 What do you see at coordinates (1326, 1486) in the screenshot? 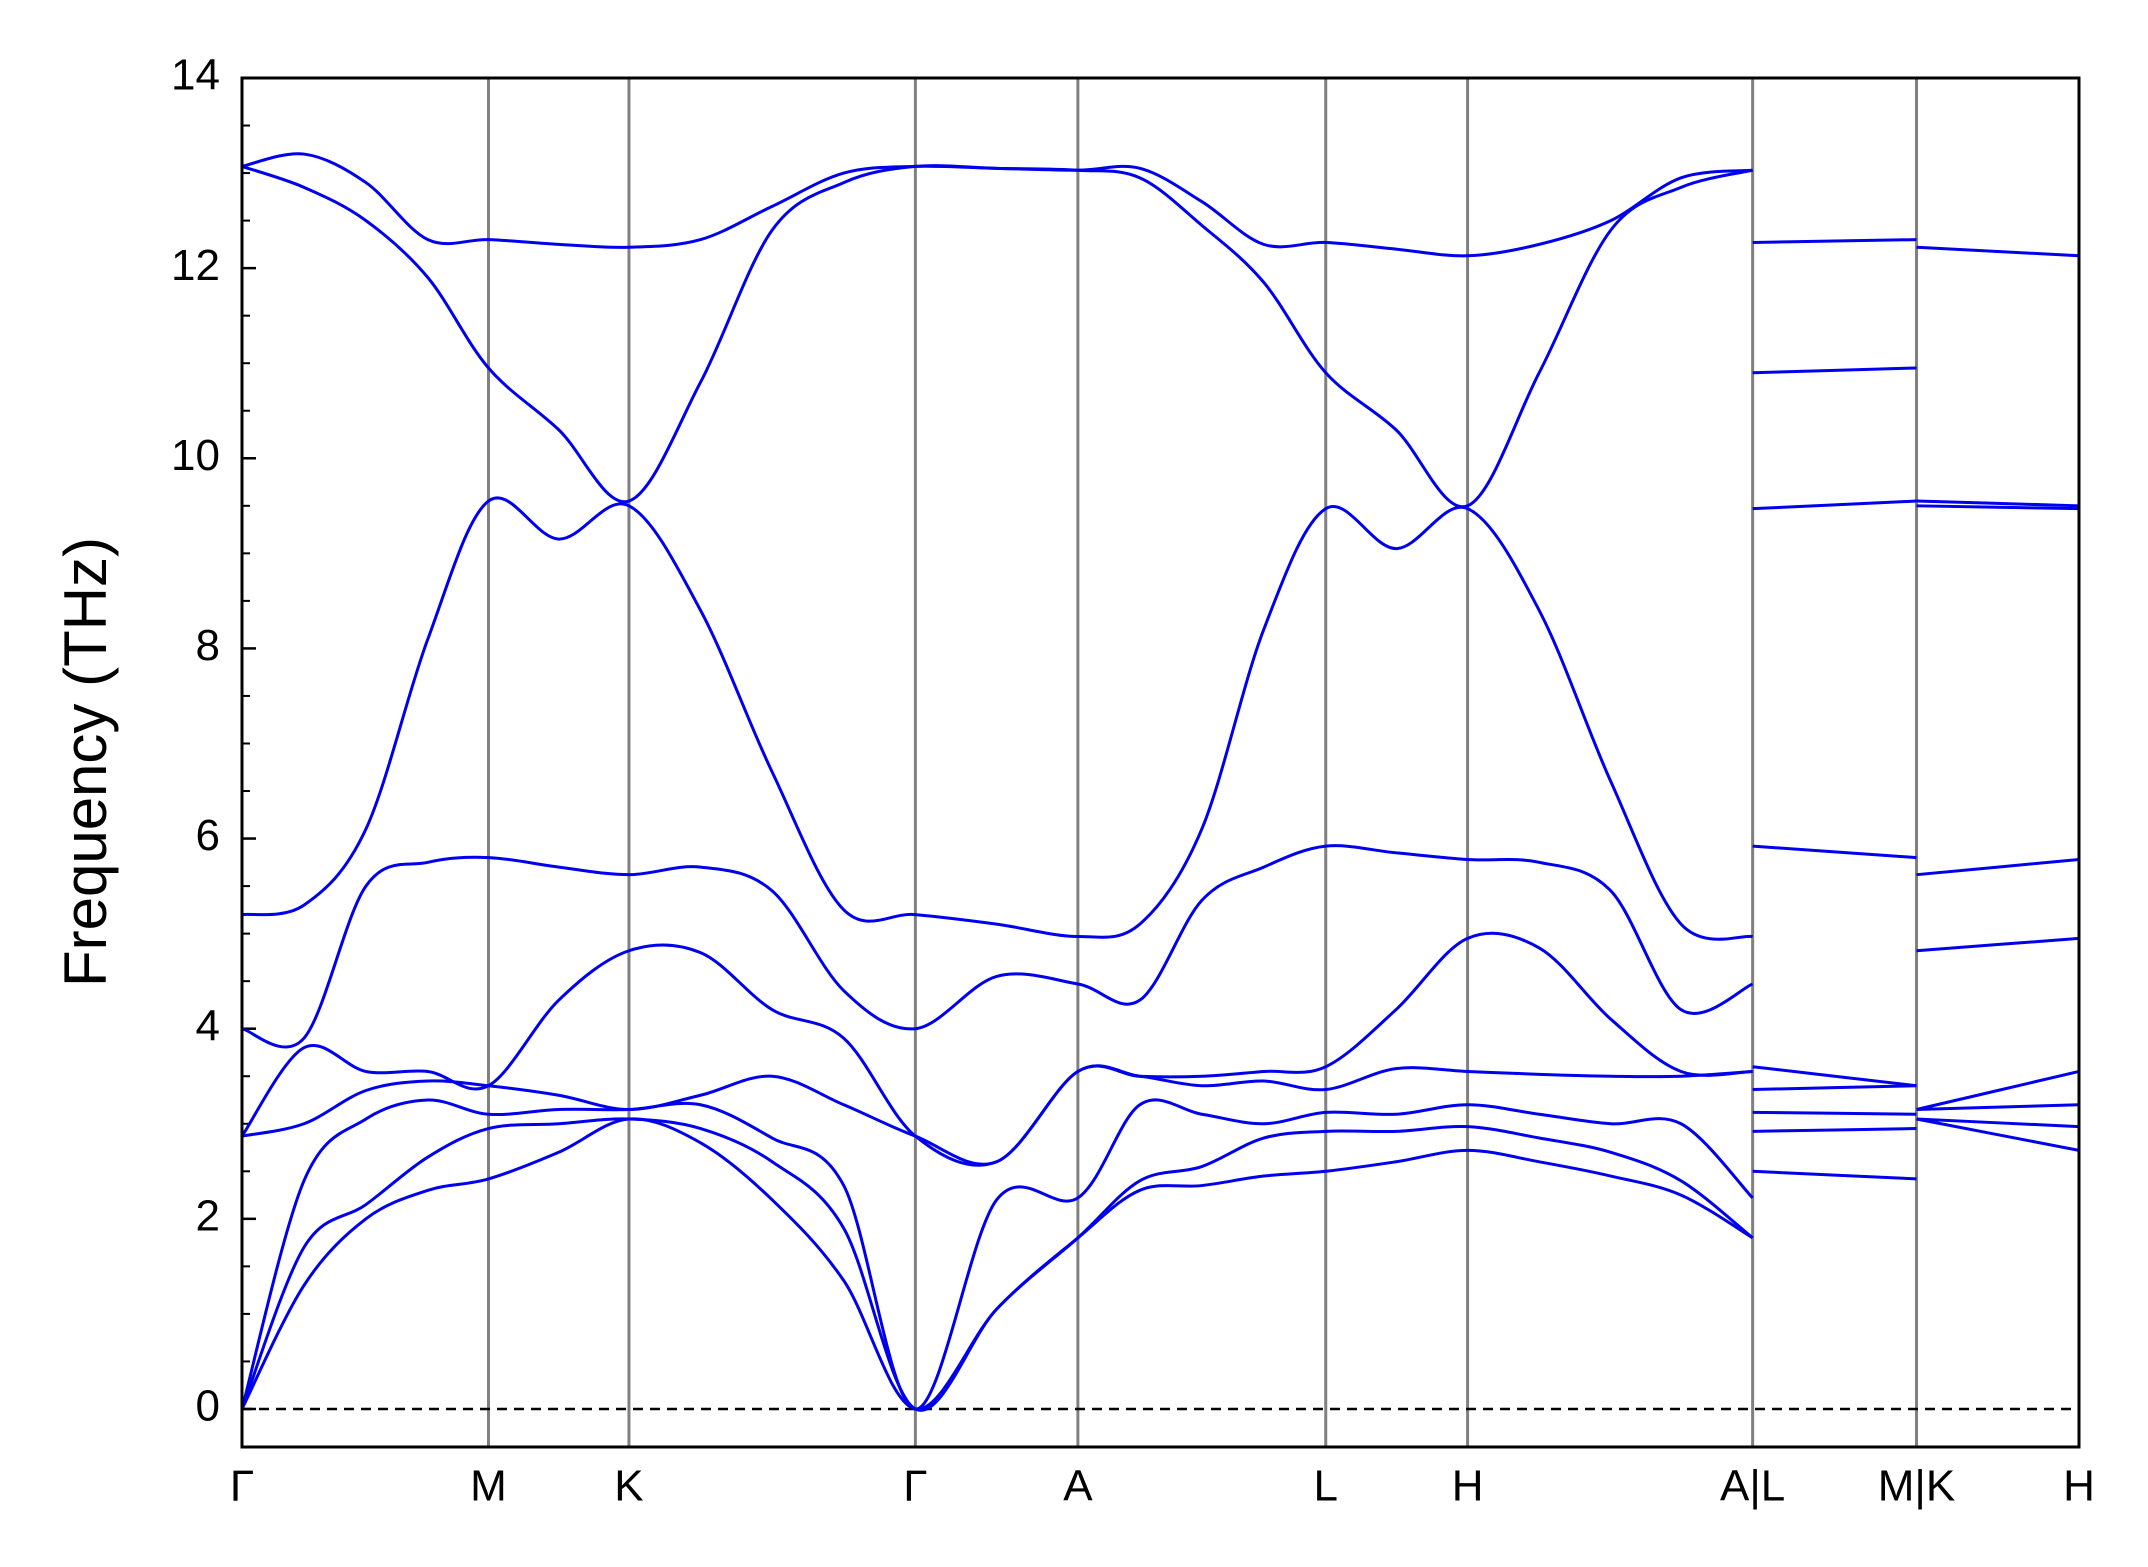
I see `x-tick-label: L` at bounding box center [1326, 1486].